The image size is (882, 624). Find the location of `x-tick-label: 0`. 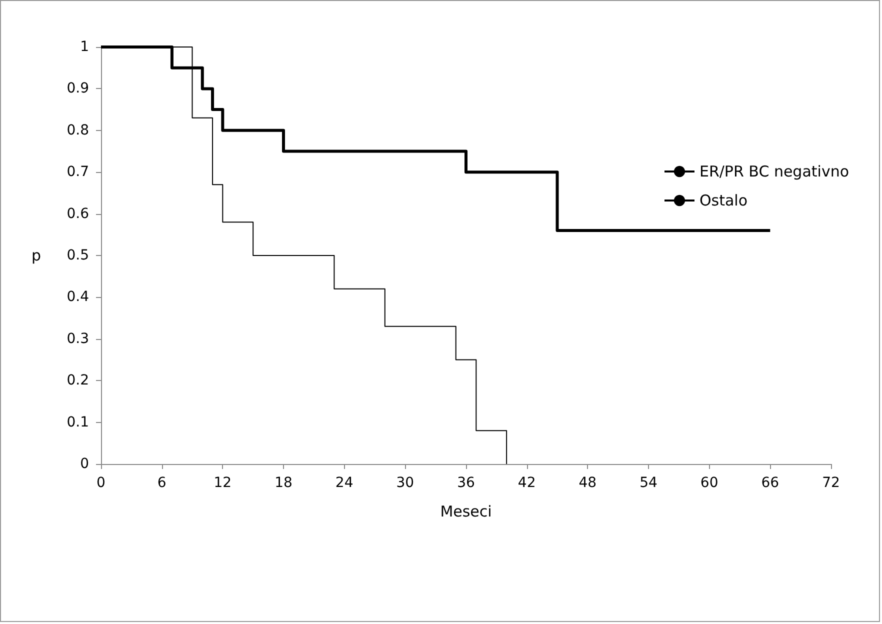

x-tick-label: 0 is located at coordinates (101, 483).